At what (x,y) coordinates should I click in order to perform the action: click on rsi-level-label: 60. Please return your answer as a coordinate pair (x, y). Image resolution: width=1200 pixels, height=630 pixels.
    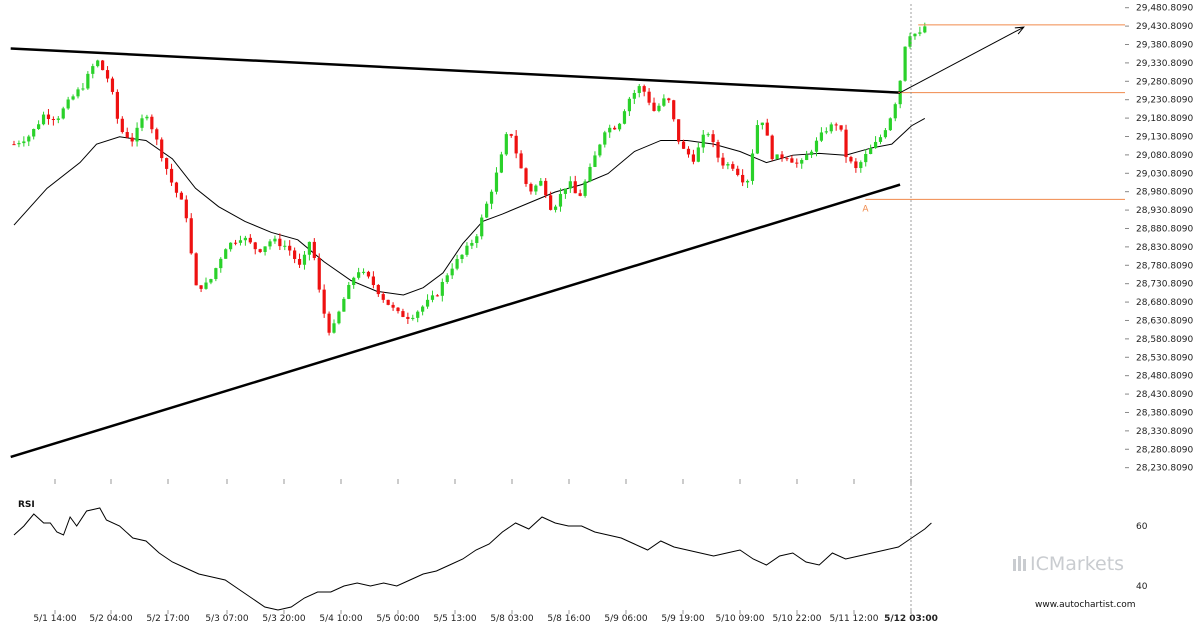
    Looking at the image, I should click on (1142, 527).